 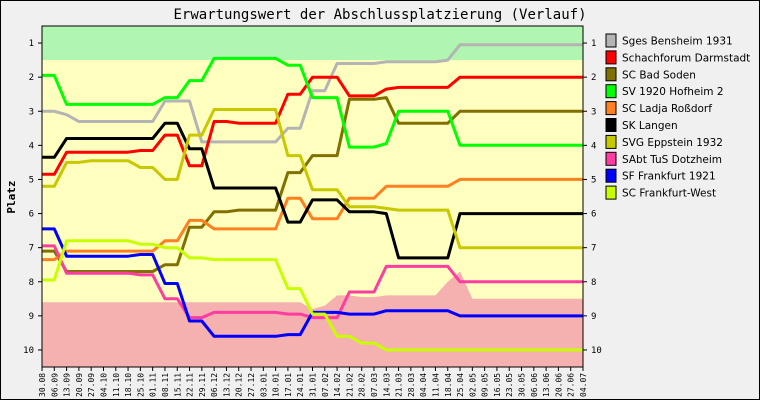 I want to click on y-tick-label-left: 6, so click(x=31, y=215).